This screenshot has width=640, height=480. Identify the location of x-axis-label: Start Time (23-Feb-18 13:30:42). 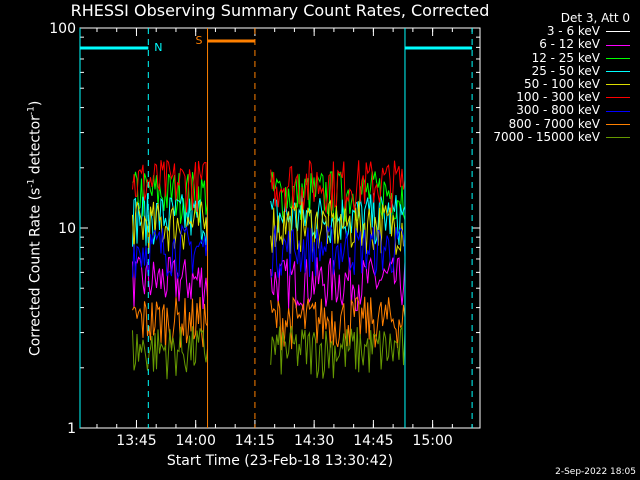
(280, 461).